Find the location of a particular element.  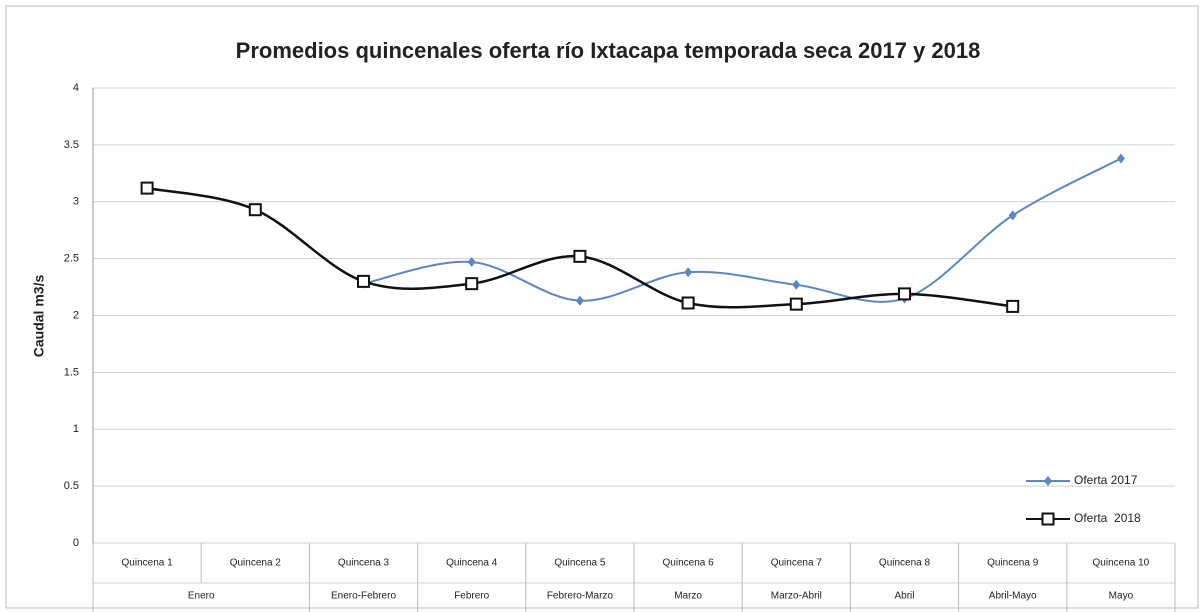

y-tick-label: 2 is located at coordinates (76, 315).